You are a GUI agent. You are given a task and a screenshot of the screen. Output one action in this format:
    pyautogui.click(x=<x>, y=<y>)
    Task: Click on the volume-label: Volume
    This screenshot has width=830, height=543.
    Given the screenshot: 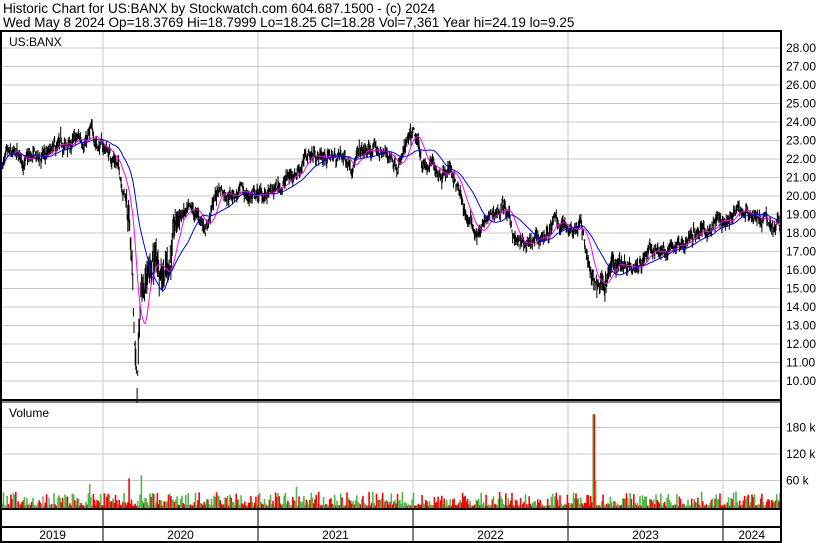 What is the action you would take?
    pyautogui.click(x=29, y=413)
    